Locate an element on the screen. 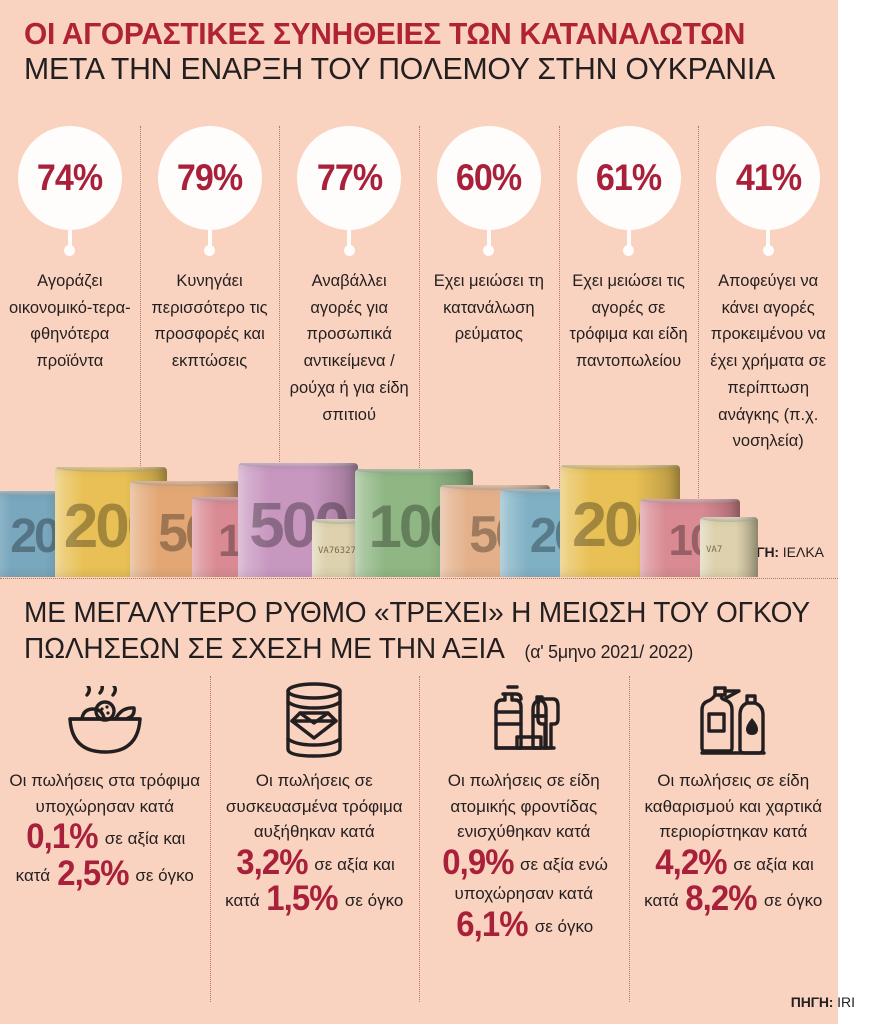 This screenshot has width=871, height=1024. personal-care-icon is located at coordinates (524, 717).